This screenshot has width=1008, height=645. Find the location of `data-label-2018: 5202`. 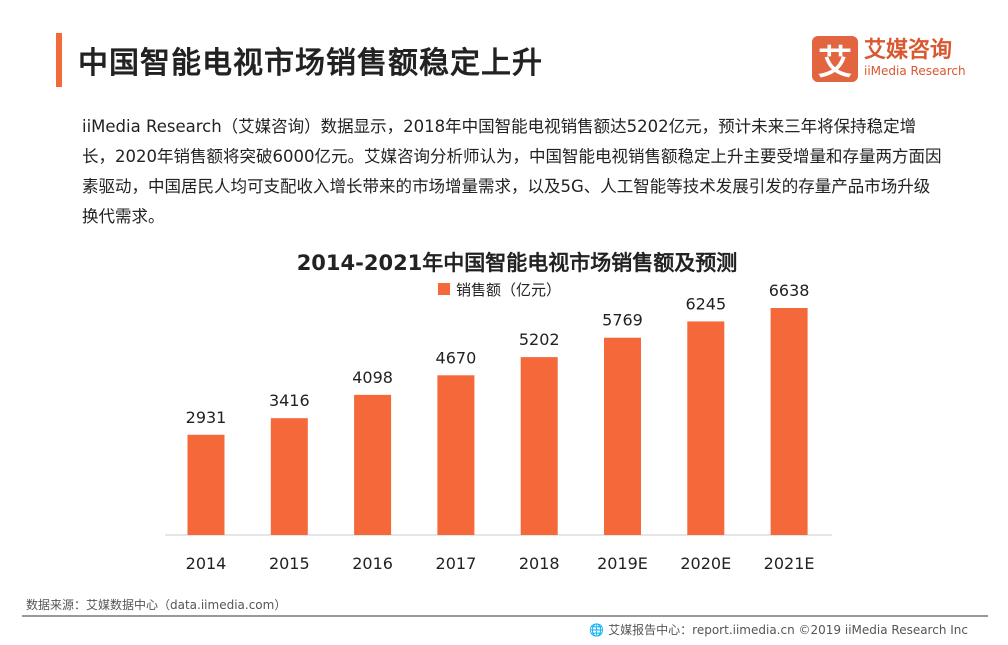

data-label-2018: 5202 is located at coordinates (539, 339).